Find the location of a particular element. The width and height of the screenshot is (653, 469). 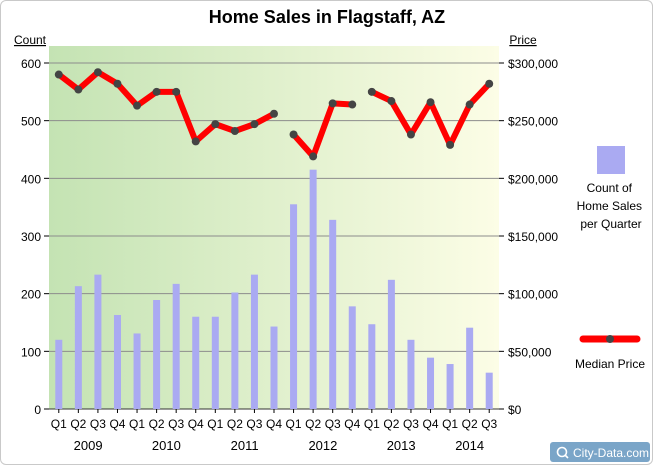

right-axis-label: Price is located at coordinates (523, 40).